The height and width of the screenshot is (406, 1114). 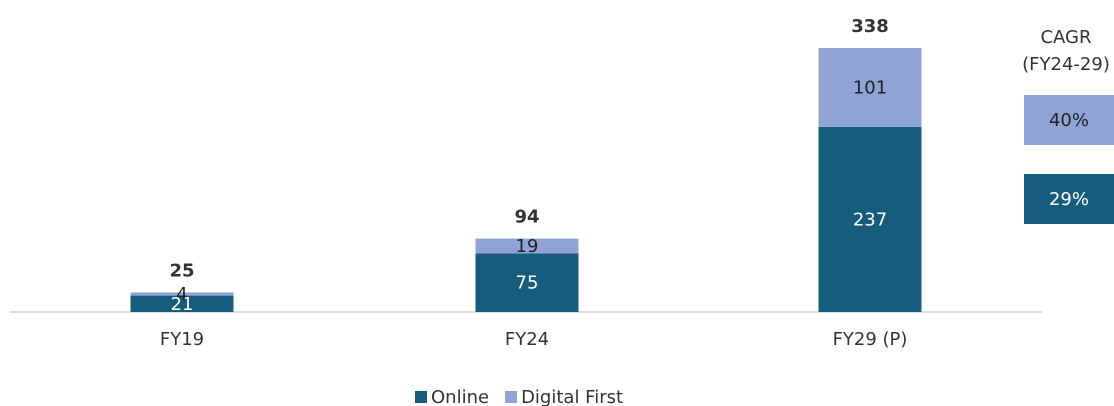 I want to click on data-label: 21, so click(x=182, y=304).